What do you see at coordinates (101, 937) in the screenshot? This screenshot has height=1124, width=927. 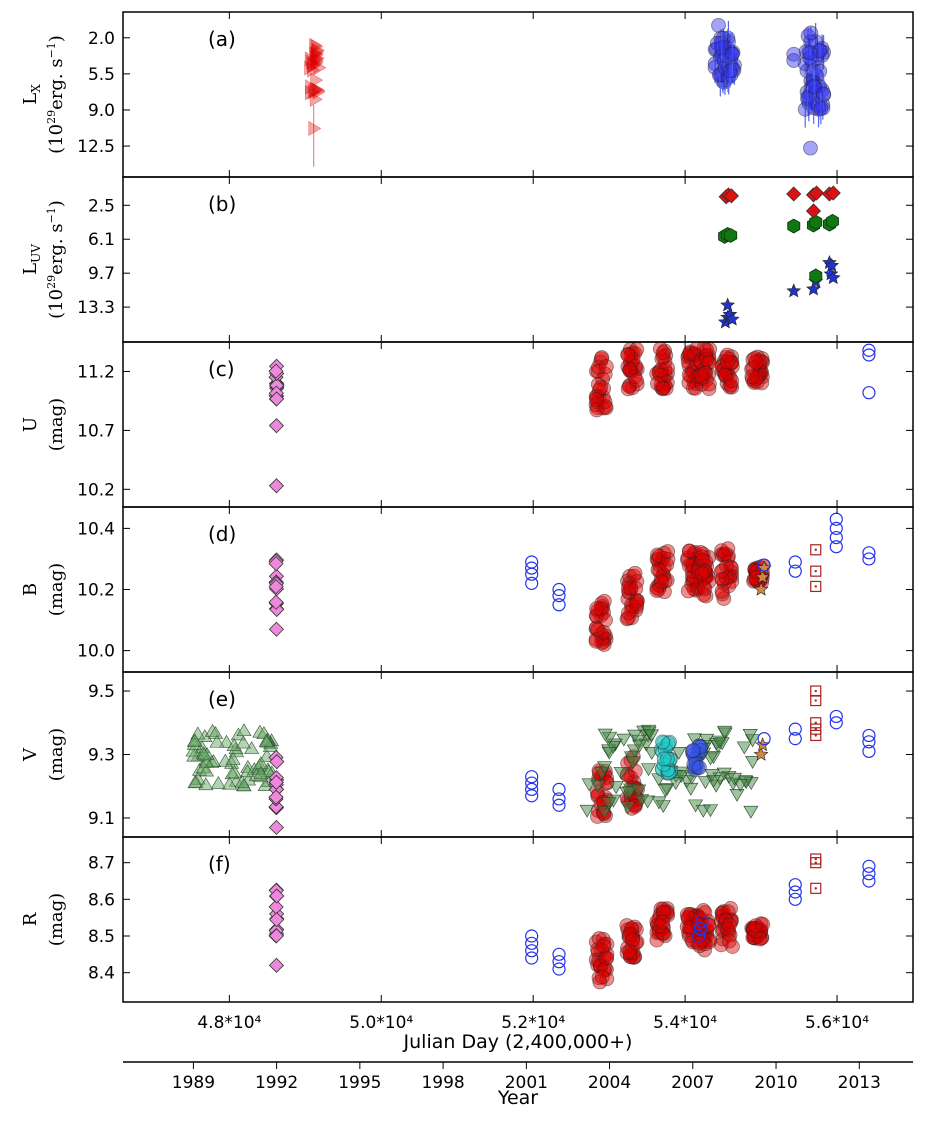 I see `y-tick-label: 8.5` at bounding box center [101, 937].